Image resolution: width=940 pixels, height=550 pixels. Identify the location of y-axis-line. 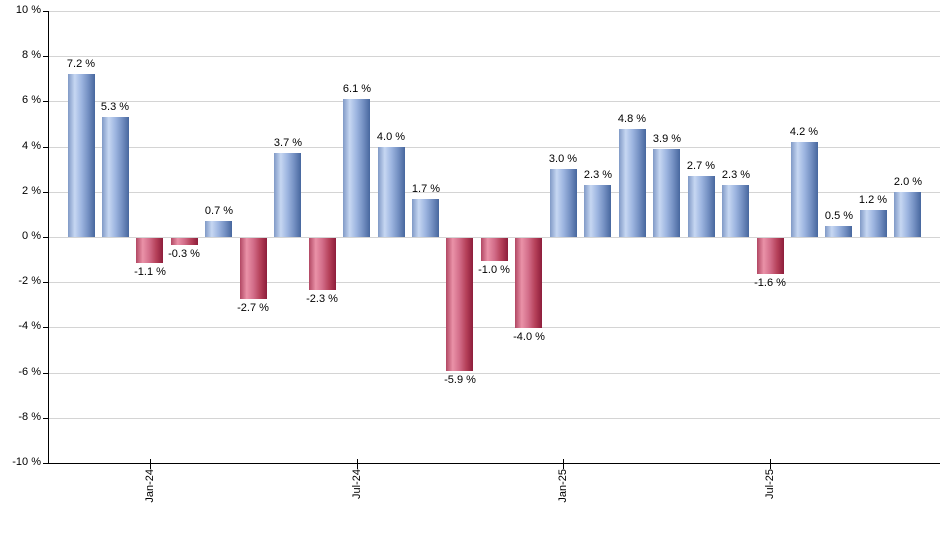
(48, 237).